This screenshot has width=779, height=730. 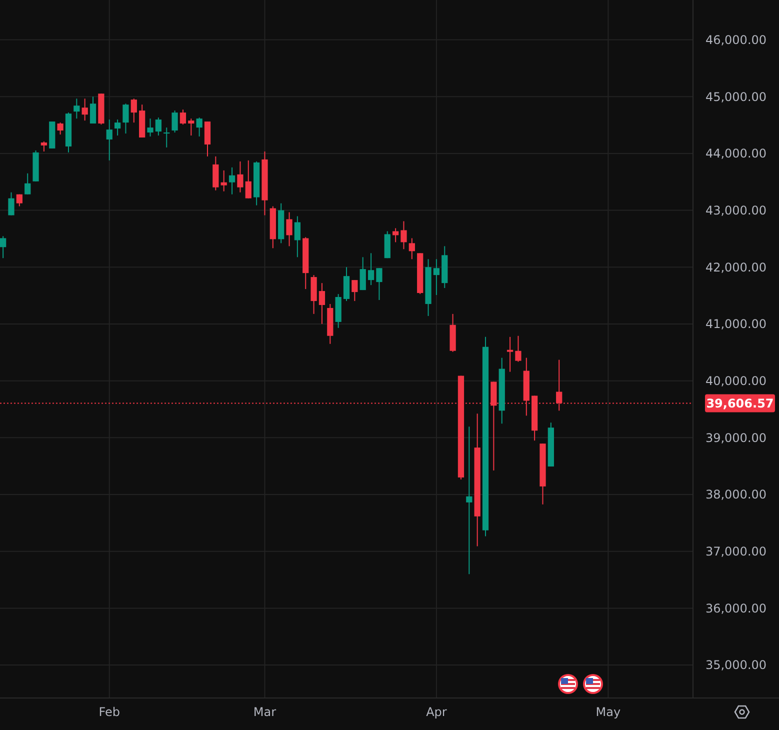 I want to click on x-tick-label: Apr, so click(x=436, y=712).